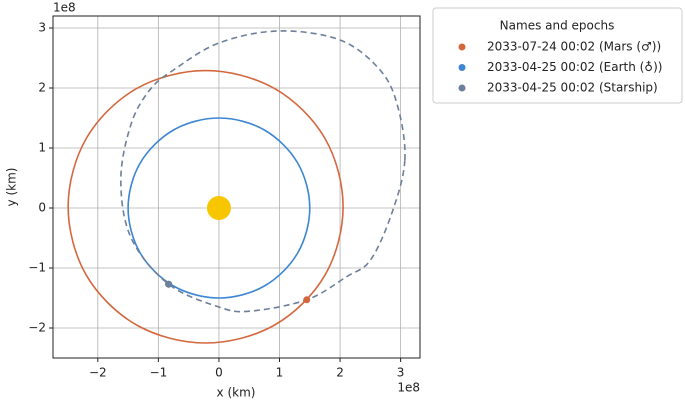 The width and height of the screenshot is (685, 403). What do you see at coordinates (574, 47) in the screenshot?
I see `legend-label: 2033-07-24 00:02 (Mars (♂))` at bounding box center [574, 47].